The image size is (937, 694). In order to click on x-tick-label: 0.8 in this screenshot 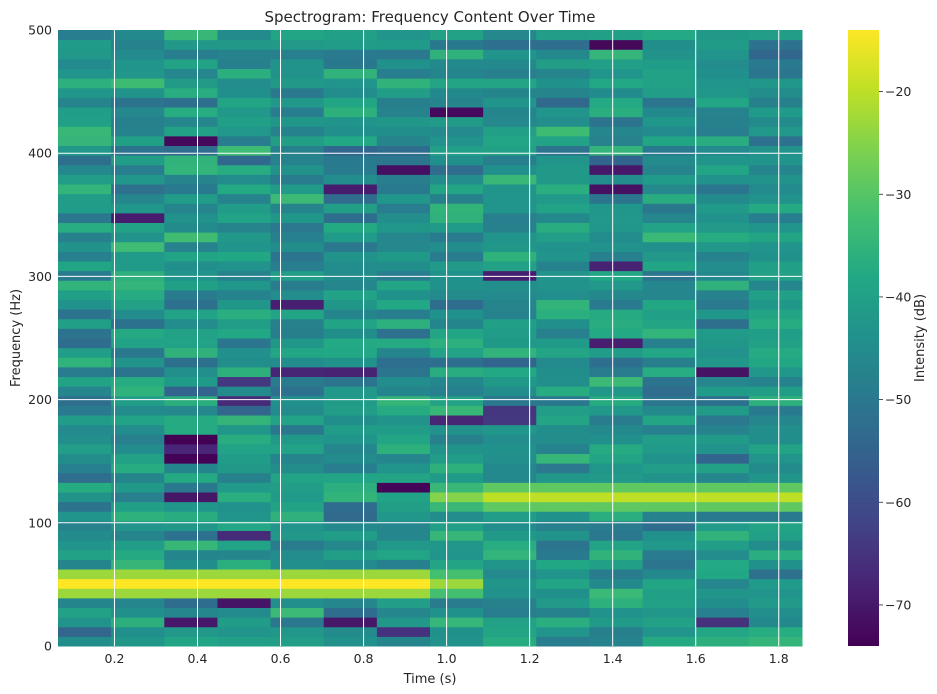, I will do `click(364, 658)`.